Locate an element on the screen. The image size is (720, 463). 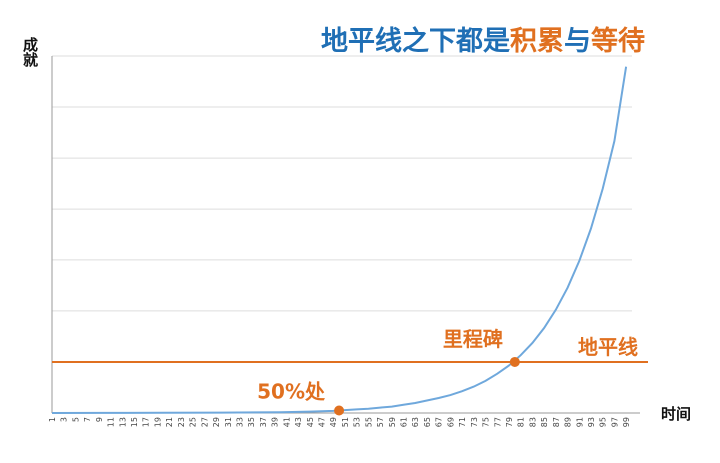
x-tick-label-19: 19 is located at coordinates (157, 422).